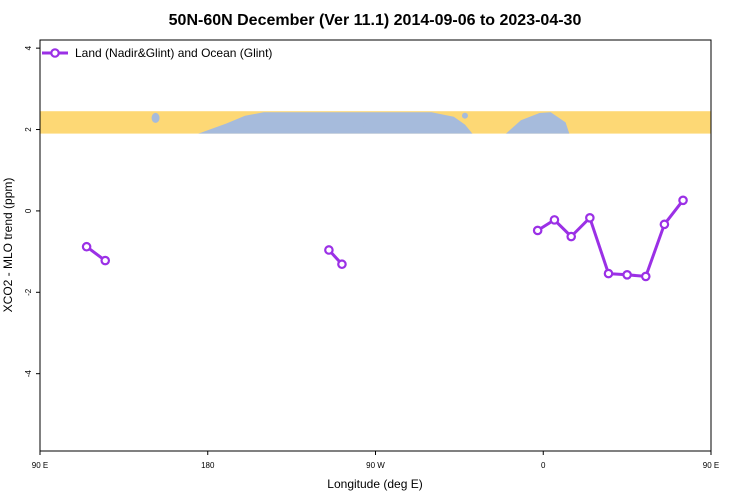 The image size is (750, 500). What do you see at coordinates (208, 465) in the screenshot?
I see `x-tick-label: 180` at bounding box center [208, 465].